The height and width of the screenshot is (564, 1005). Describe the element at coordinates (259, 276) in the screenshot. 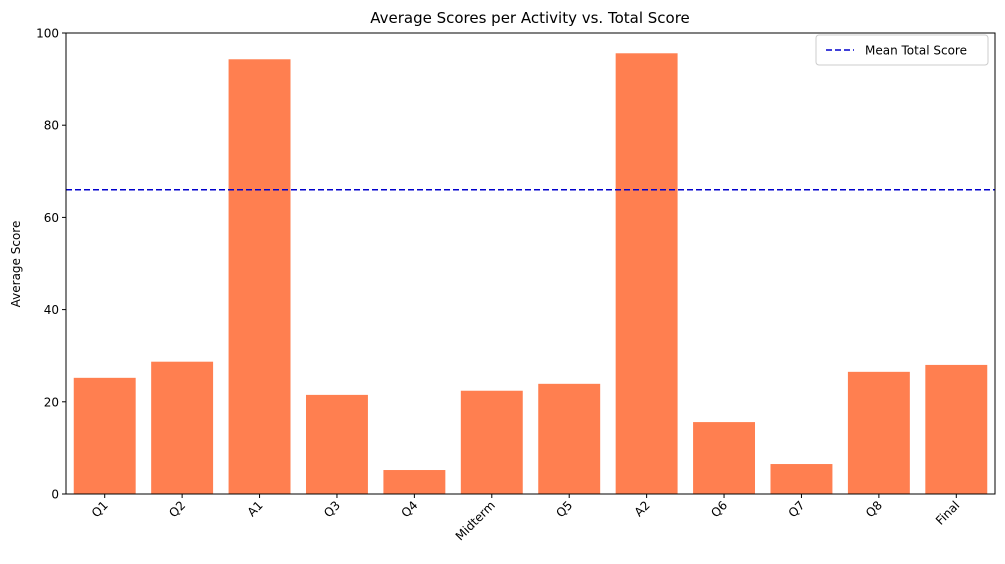

I see `bar-a1` at that location.